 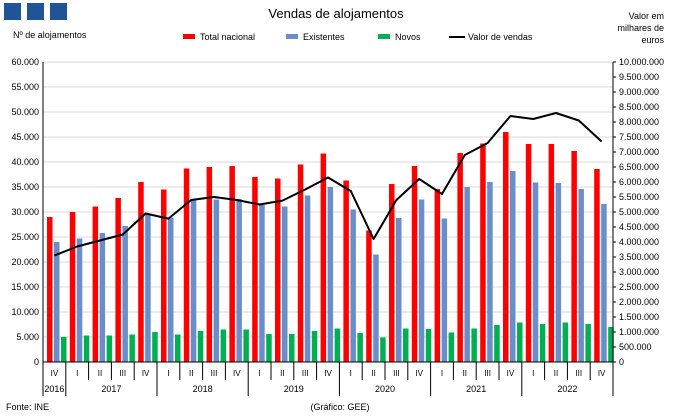 What do you see at coordinates (652, 40) in the screenshot?
I see `y-axis-right-label-line-3: euros` at bounding box center [652, 40].